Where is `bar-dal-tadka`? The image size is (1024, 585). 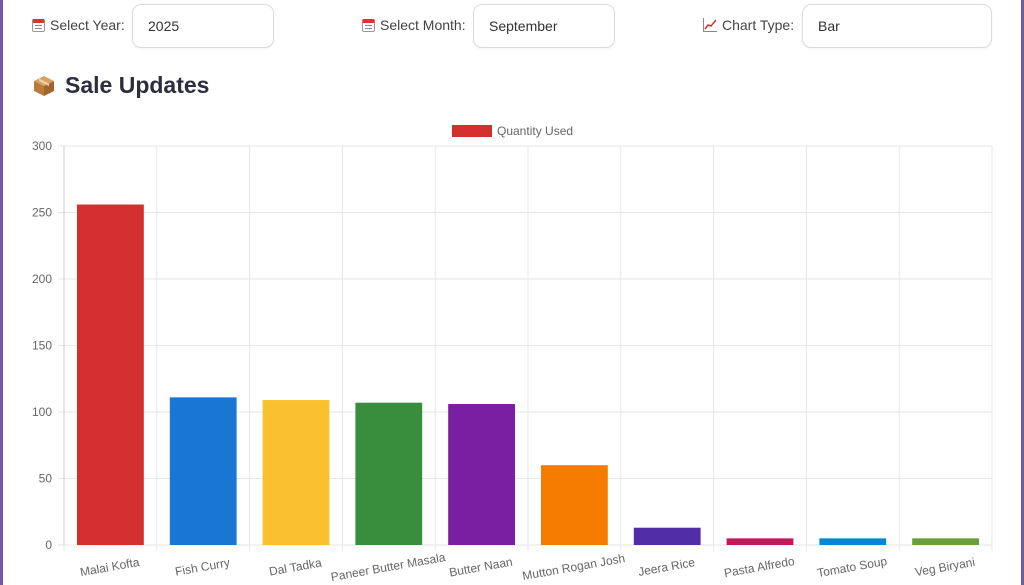
bar-dal-tadka is located at coordinates (296, 472).